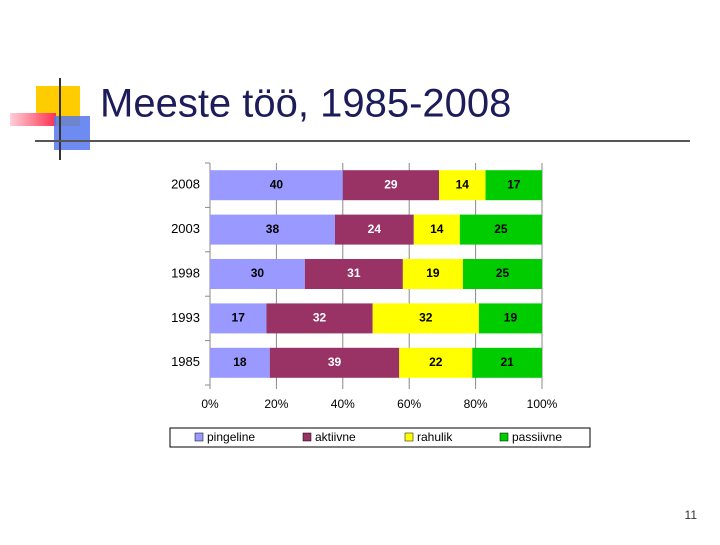  Describe the element at coordinates (343, 404) in the screenshot. I see `x-tick-label: 40%` at that location.